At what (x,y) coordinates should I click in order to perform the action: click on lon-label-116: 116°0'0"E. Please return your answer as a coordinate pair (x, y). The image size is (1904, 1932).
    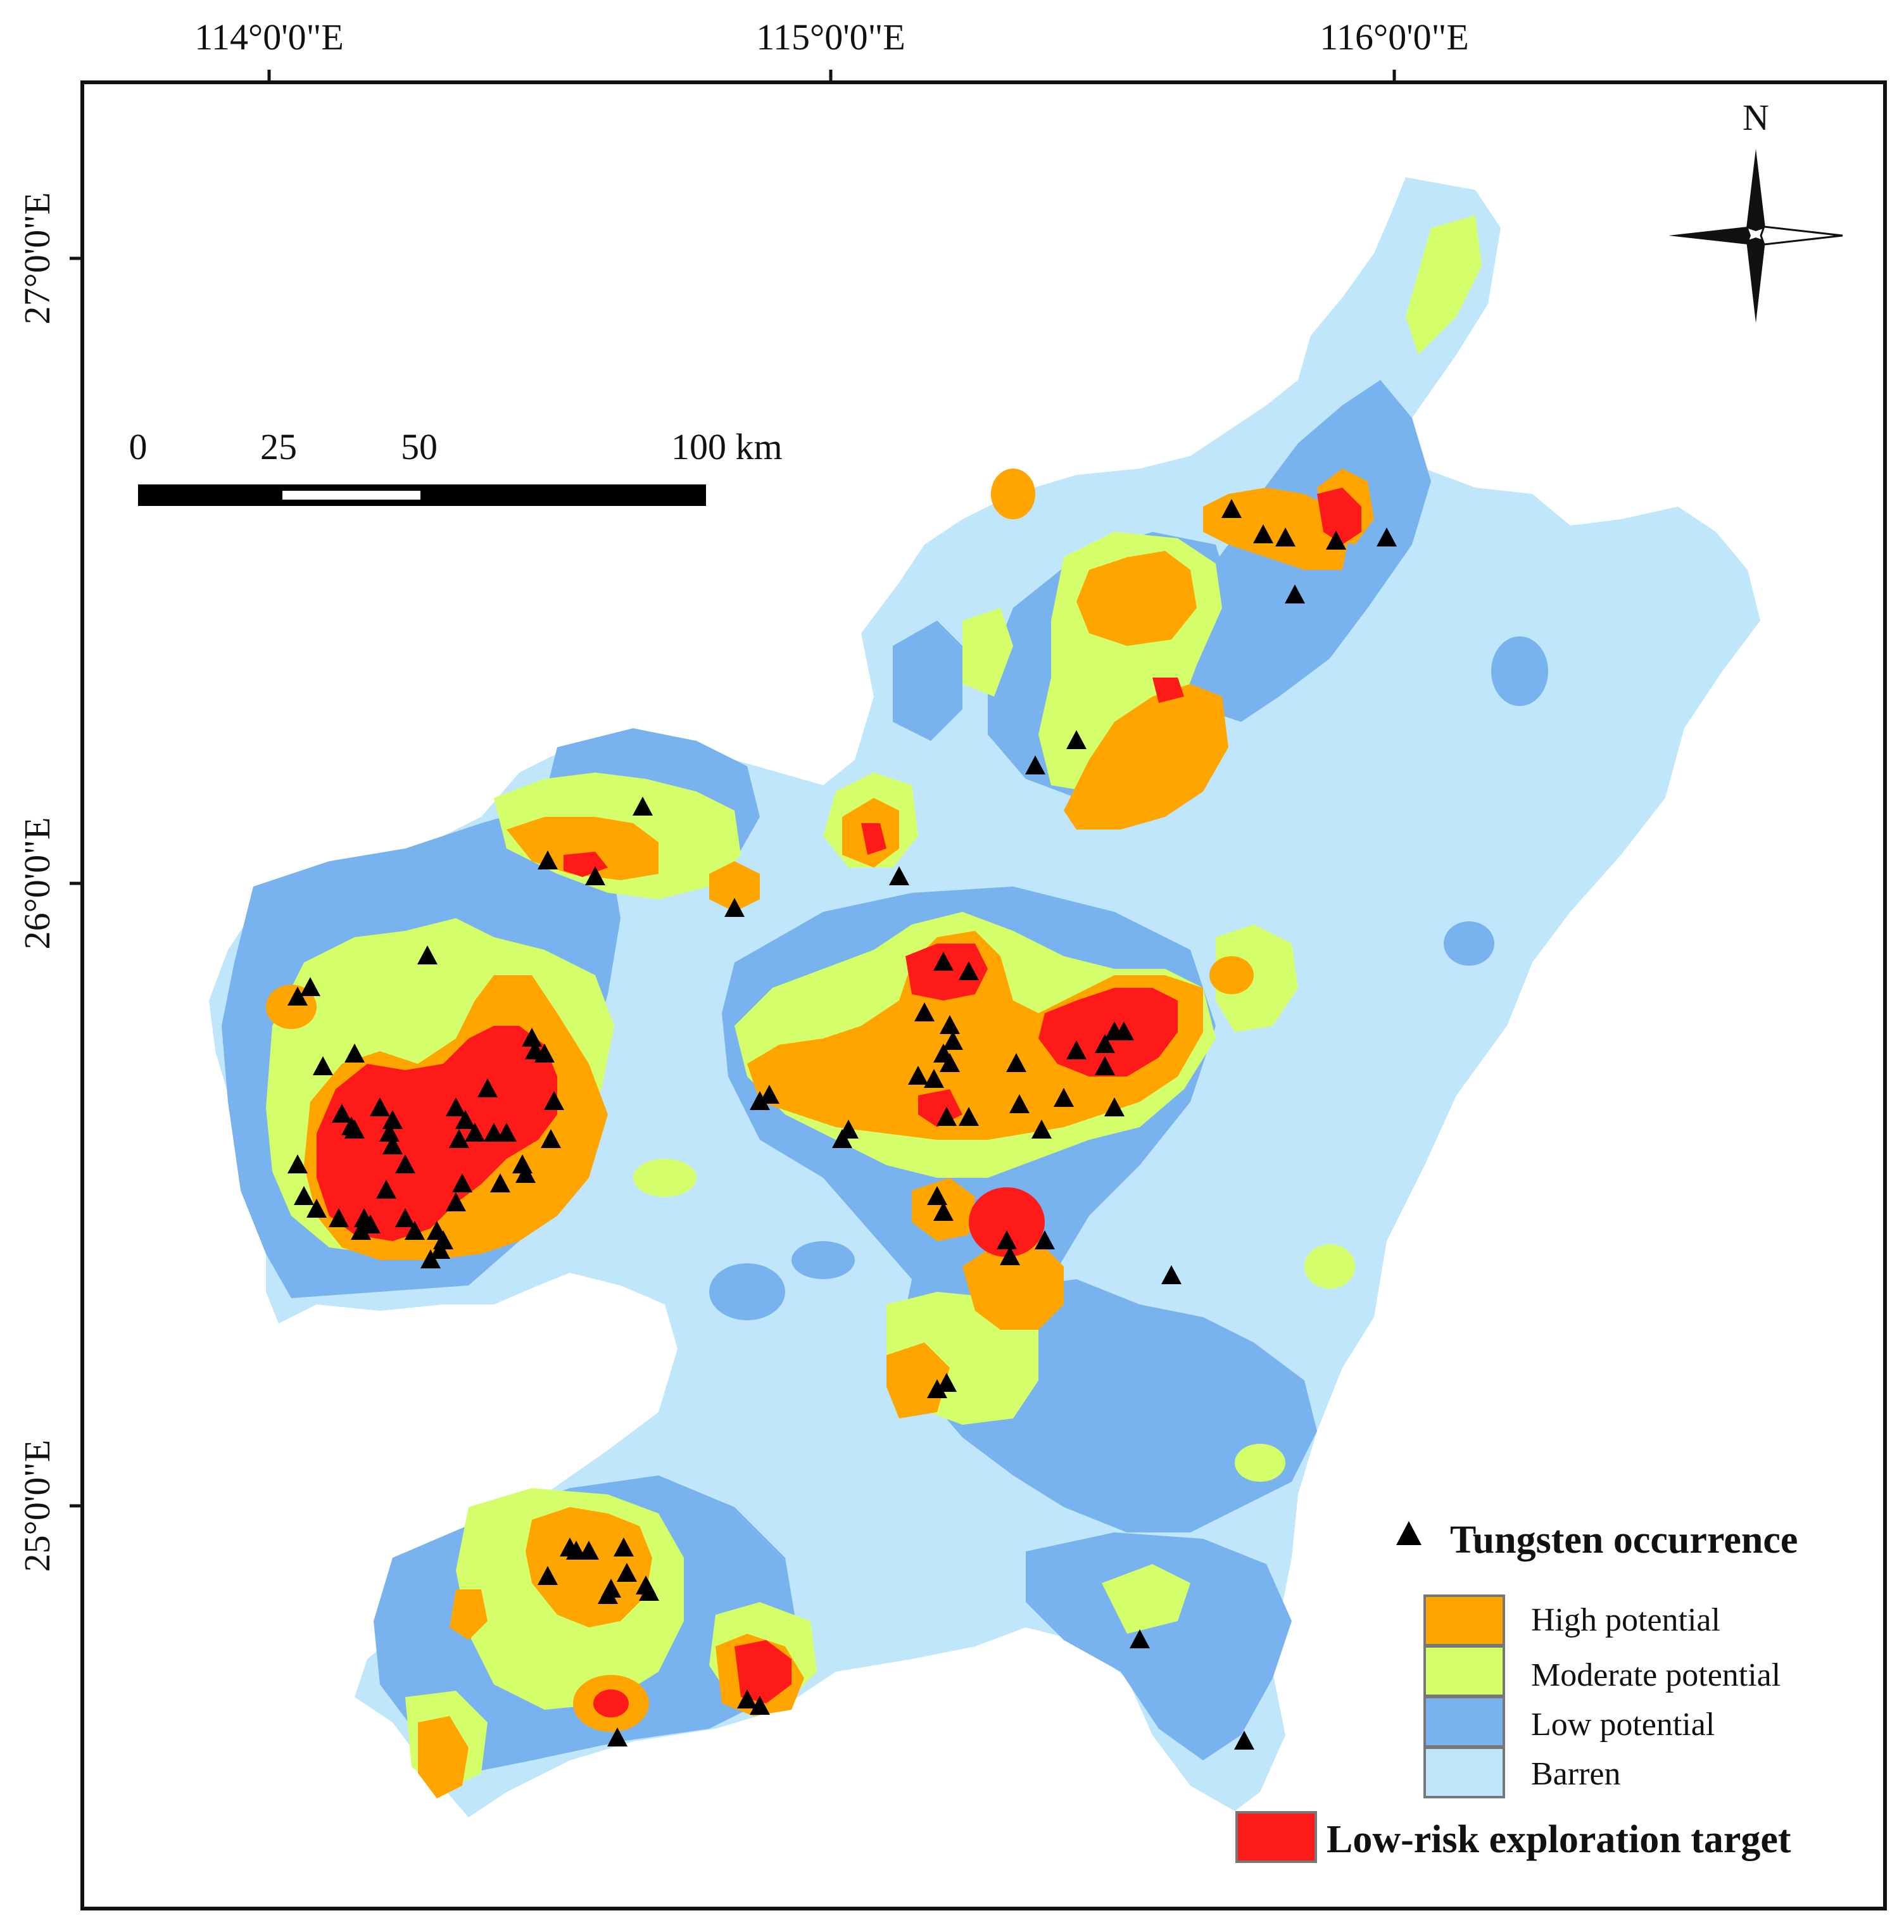
    Looking at the image, I should click on (1394, 37).